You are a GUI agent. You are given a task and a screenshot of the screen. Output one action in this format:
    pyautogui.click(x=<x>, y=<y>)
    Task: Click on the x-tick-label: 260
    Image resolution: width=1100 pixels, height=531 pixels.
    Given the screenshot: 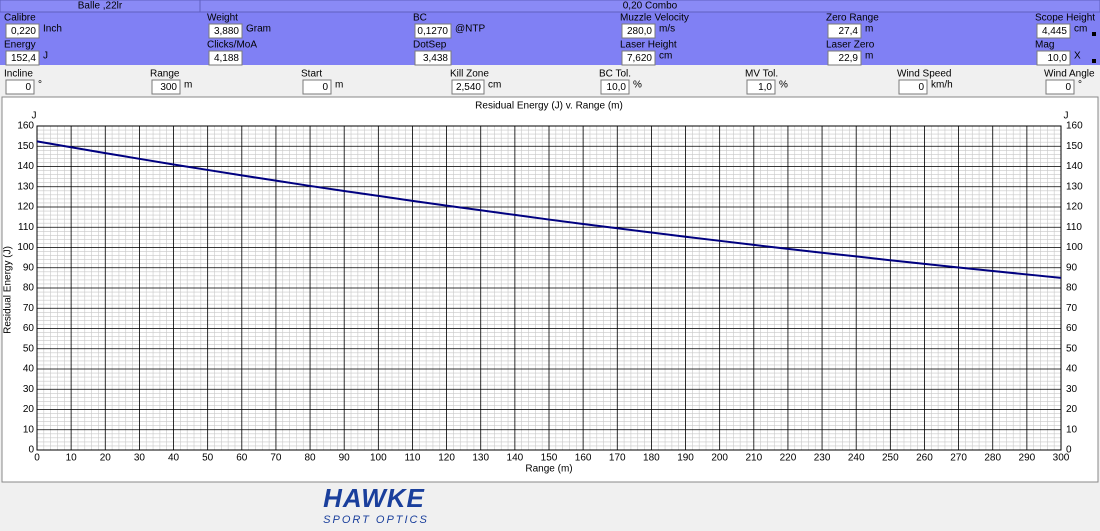 What is the action you would take?
    pyautogui.click(x=924, y=458)
    